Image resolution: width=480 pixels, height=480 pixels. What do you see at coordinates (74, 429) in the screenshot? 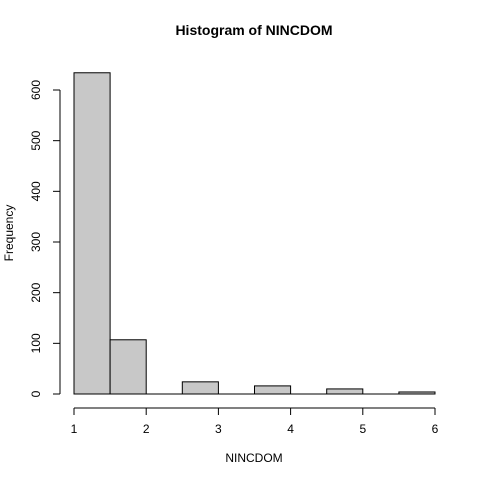
I see `x-tick-label: 1` at bounding box center [74, 429].